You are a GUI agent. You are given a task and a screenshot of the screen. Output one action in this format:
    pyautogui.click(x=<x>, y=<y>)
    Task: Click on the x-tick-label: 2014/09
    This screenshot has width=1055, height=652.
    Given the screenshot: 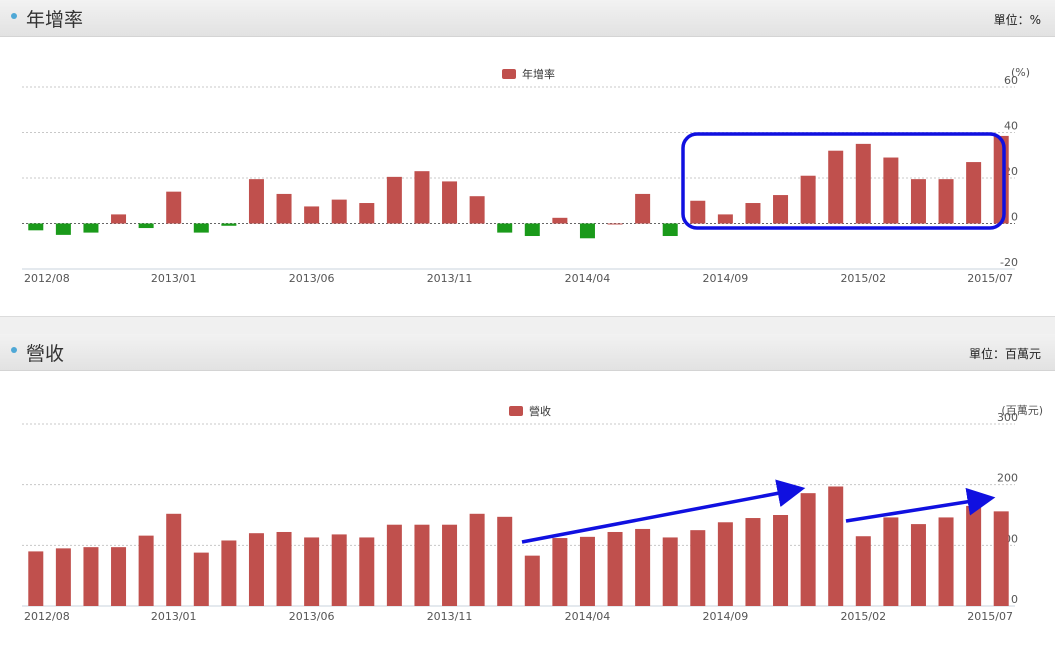 What is the action you would take?
    pyautogui.click(x=726, y=278)
    